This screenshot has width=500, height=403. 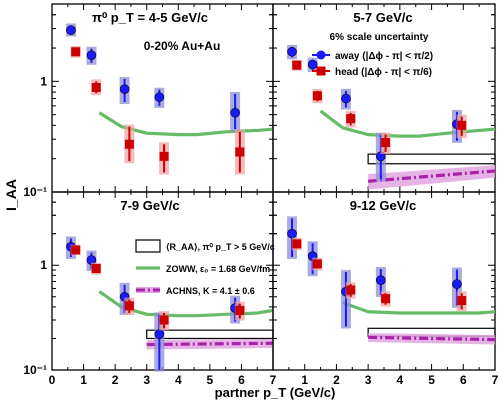 I want to click on panel-title: 9-12 GeV/c, so click(x=383, y=205).